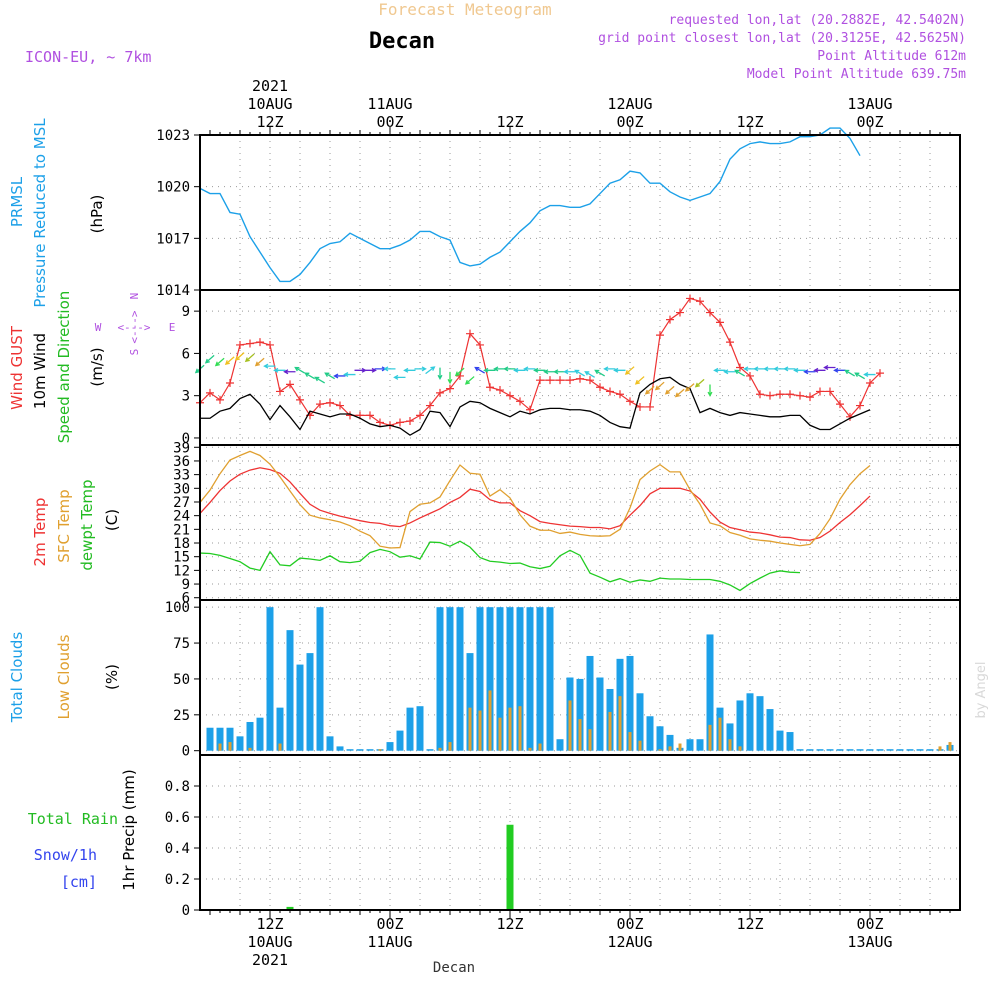  What do you see at coordinates (173, 239) in the screenshot?
I see `y-tick-label: 1017` at bounding box center [173, 239].